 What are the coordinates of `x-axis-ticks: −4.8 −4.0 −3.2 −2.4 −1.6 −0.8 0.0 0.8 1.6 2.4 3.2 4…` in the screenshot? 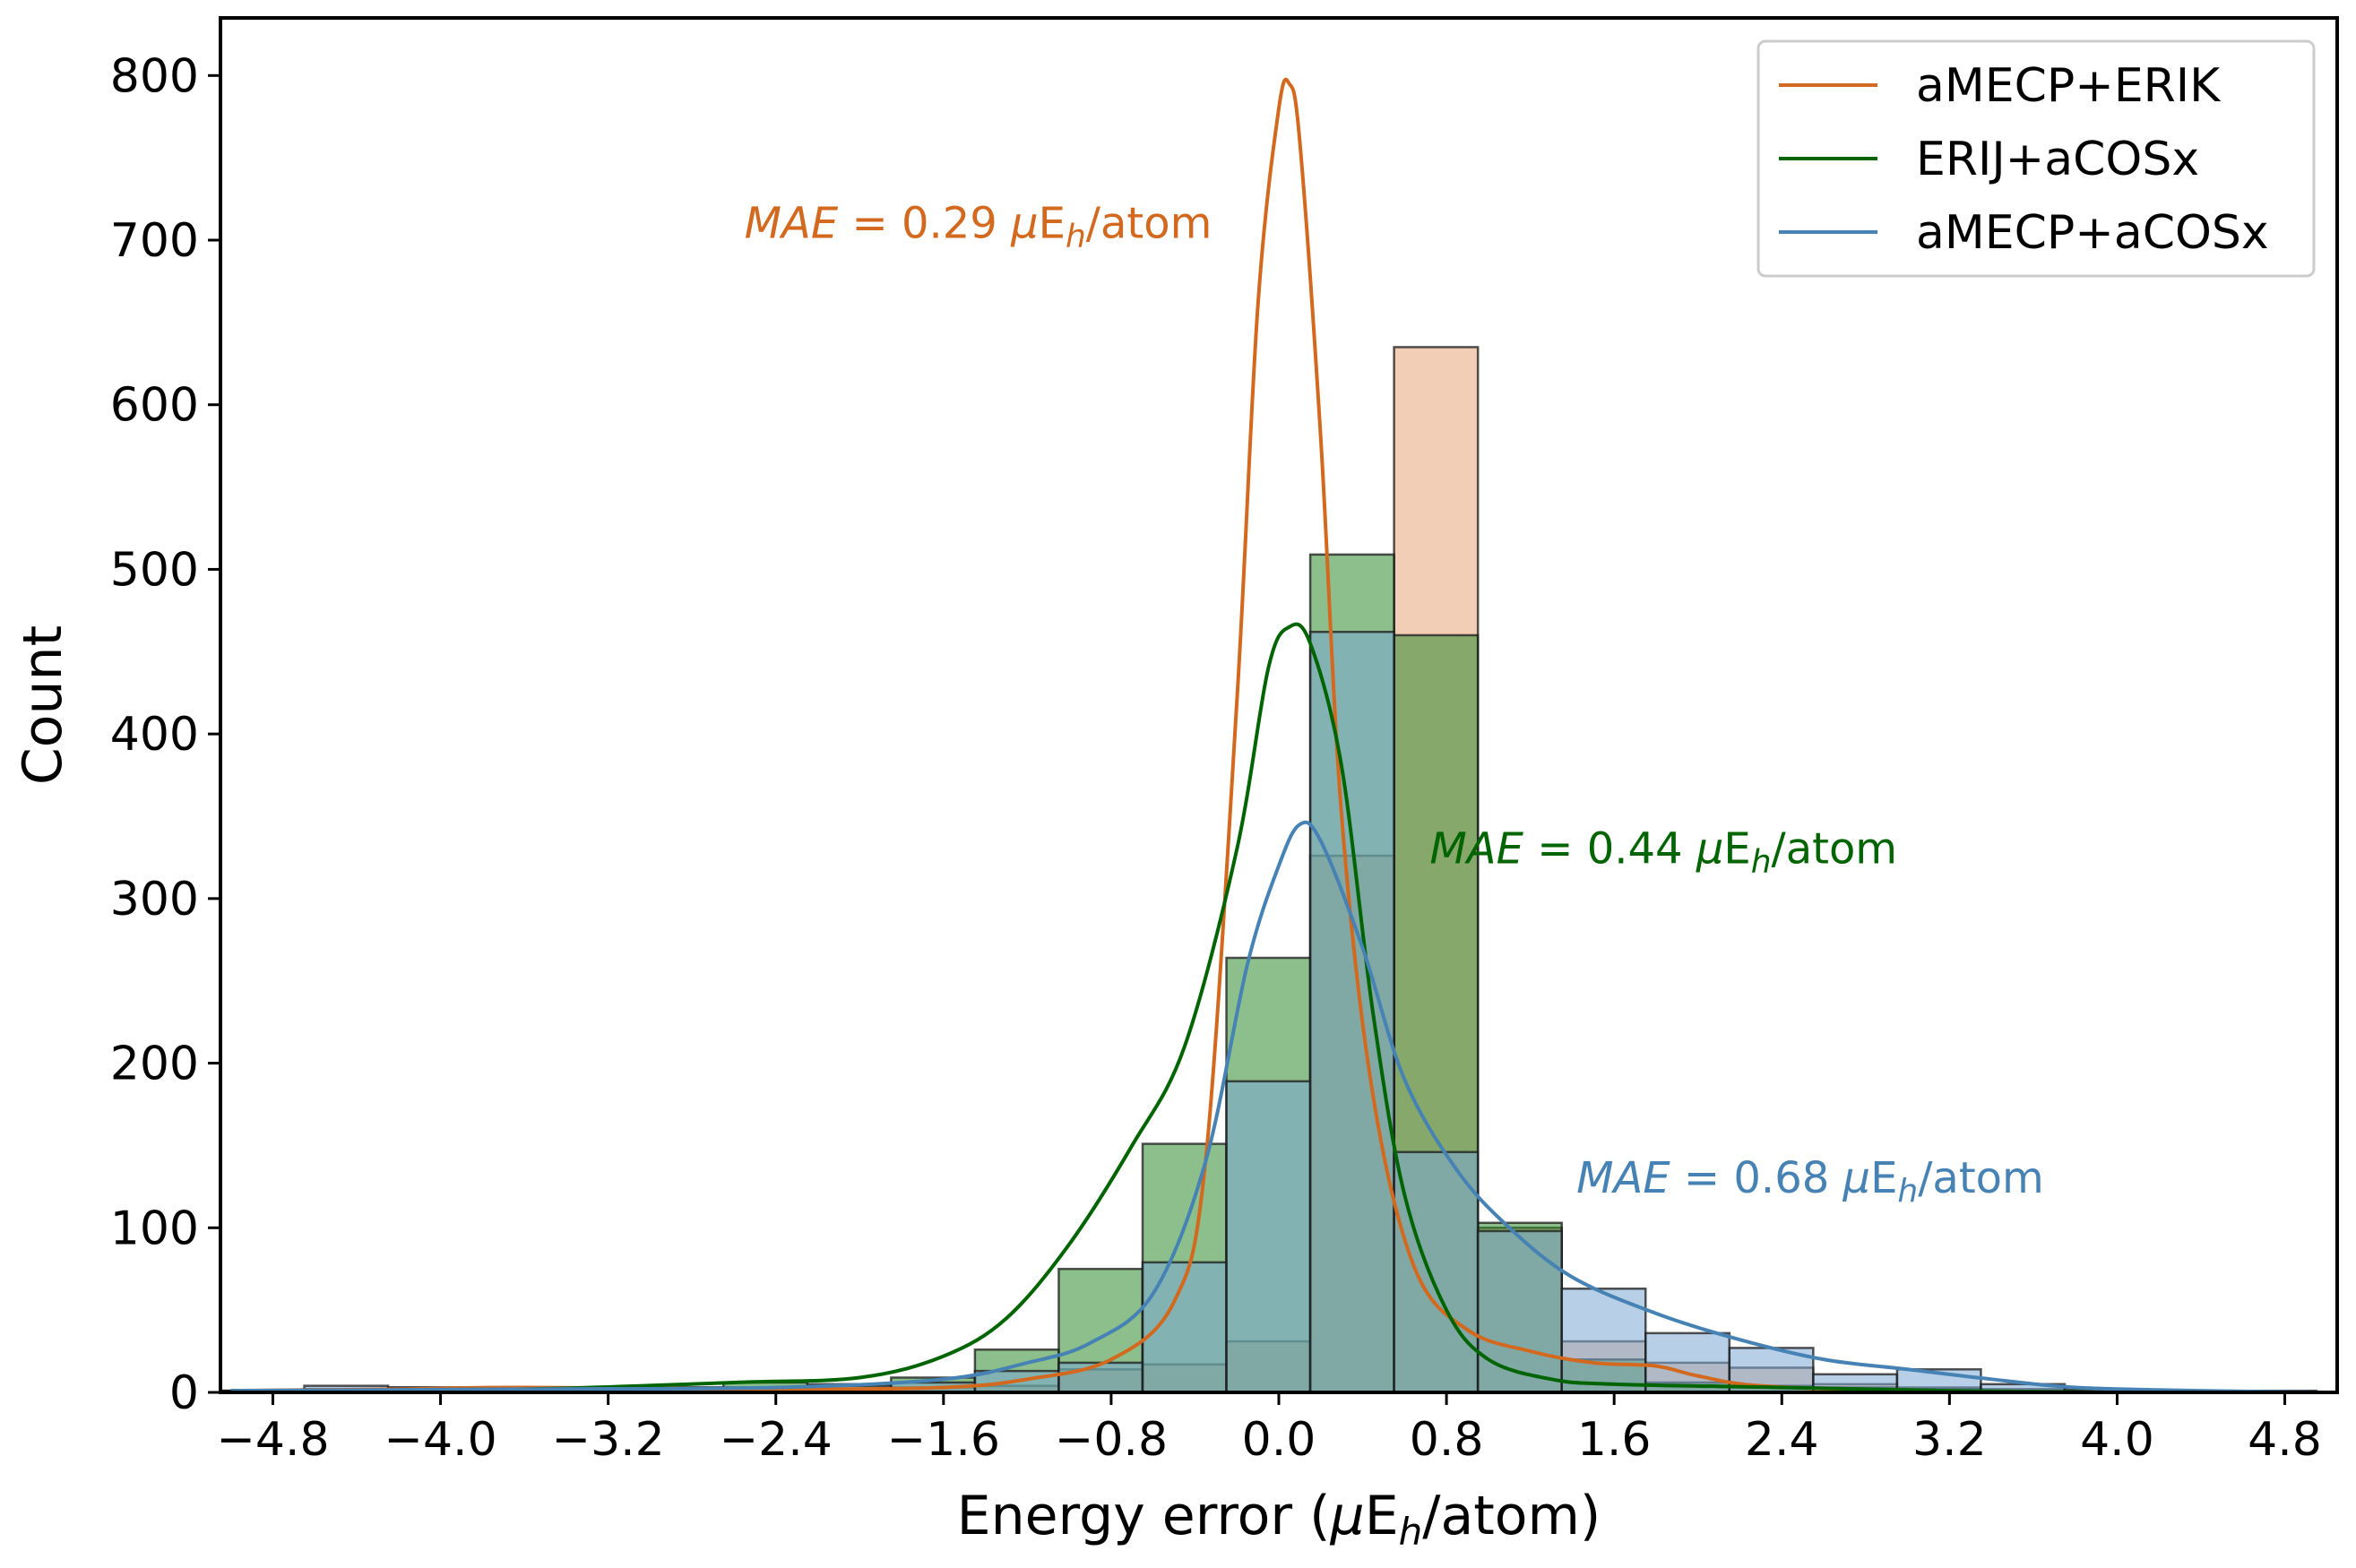 It's located at (1269, 1429).